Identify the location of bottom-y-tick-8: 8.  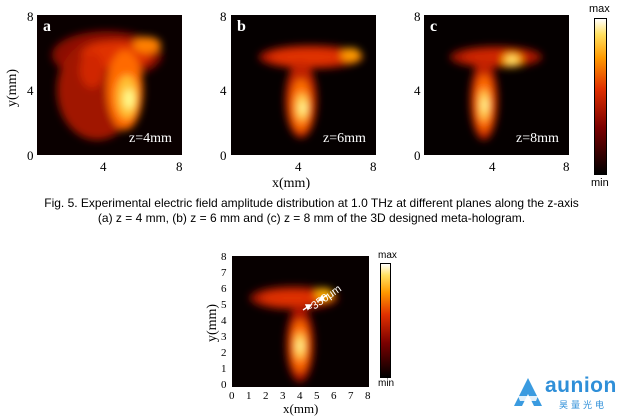
(224, 257).